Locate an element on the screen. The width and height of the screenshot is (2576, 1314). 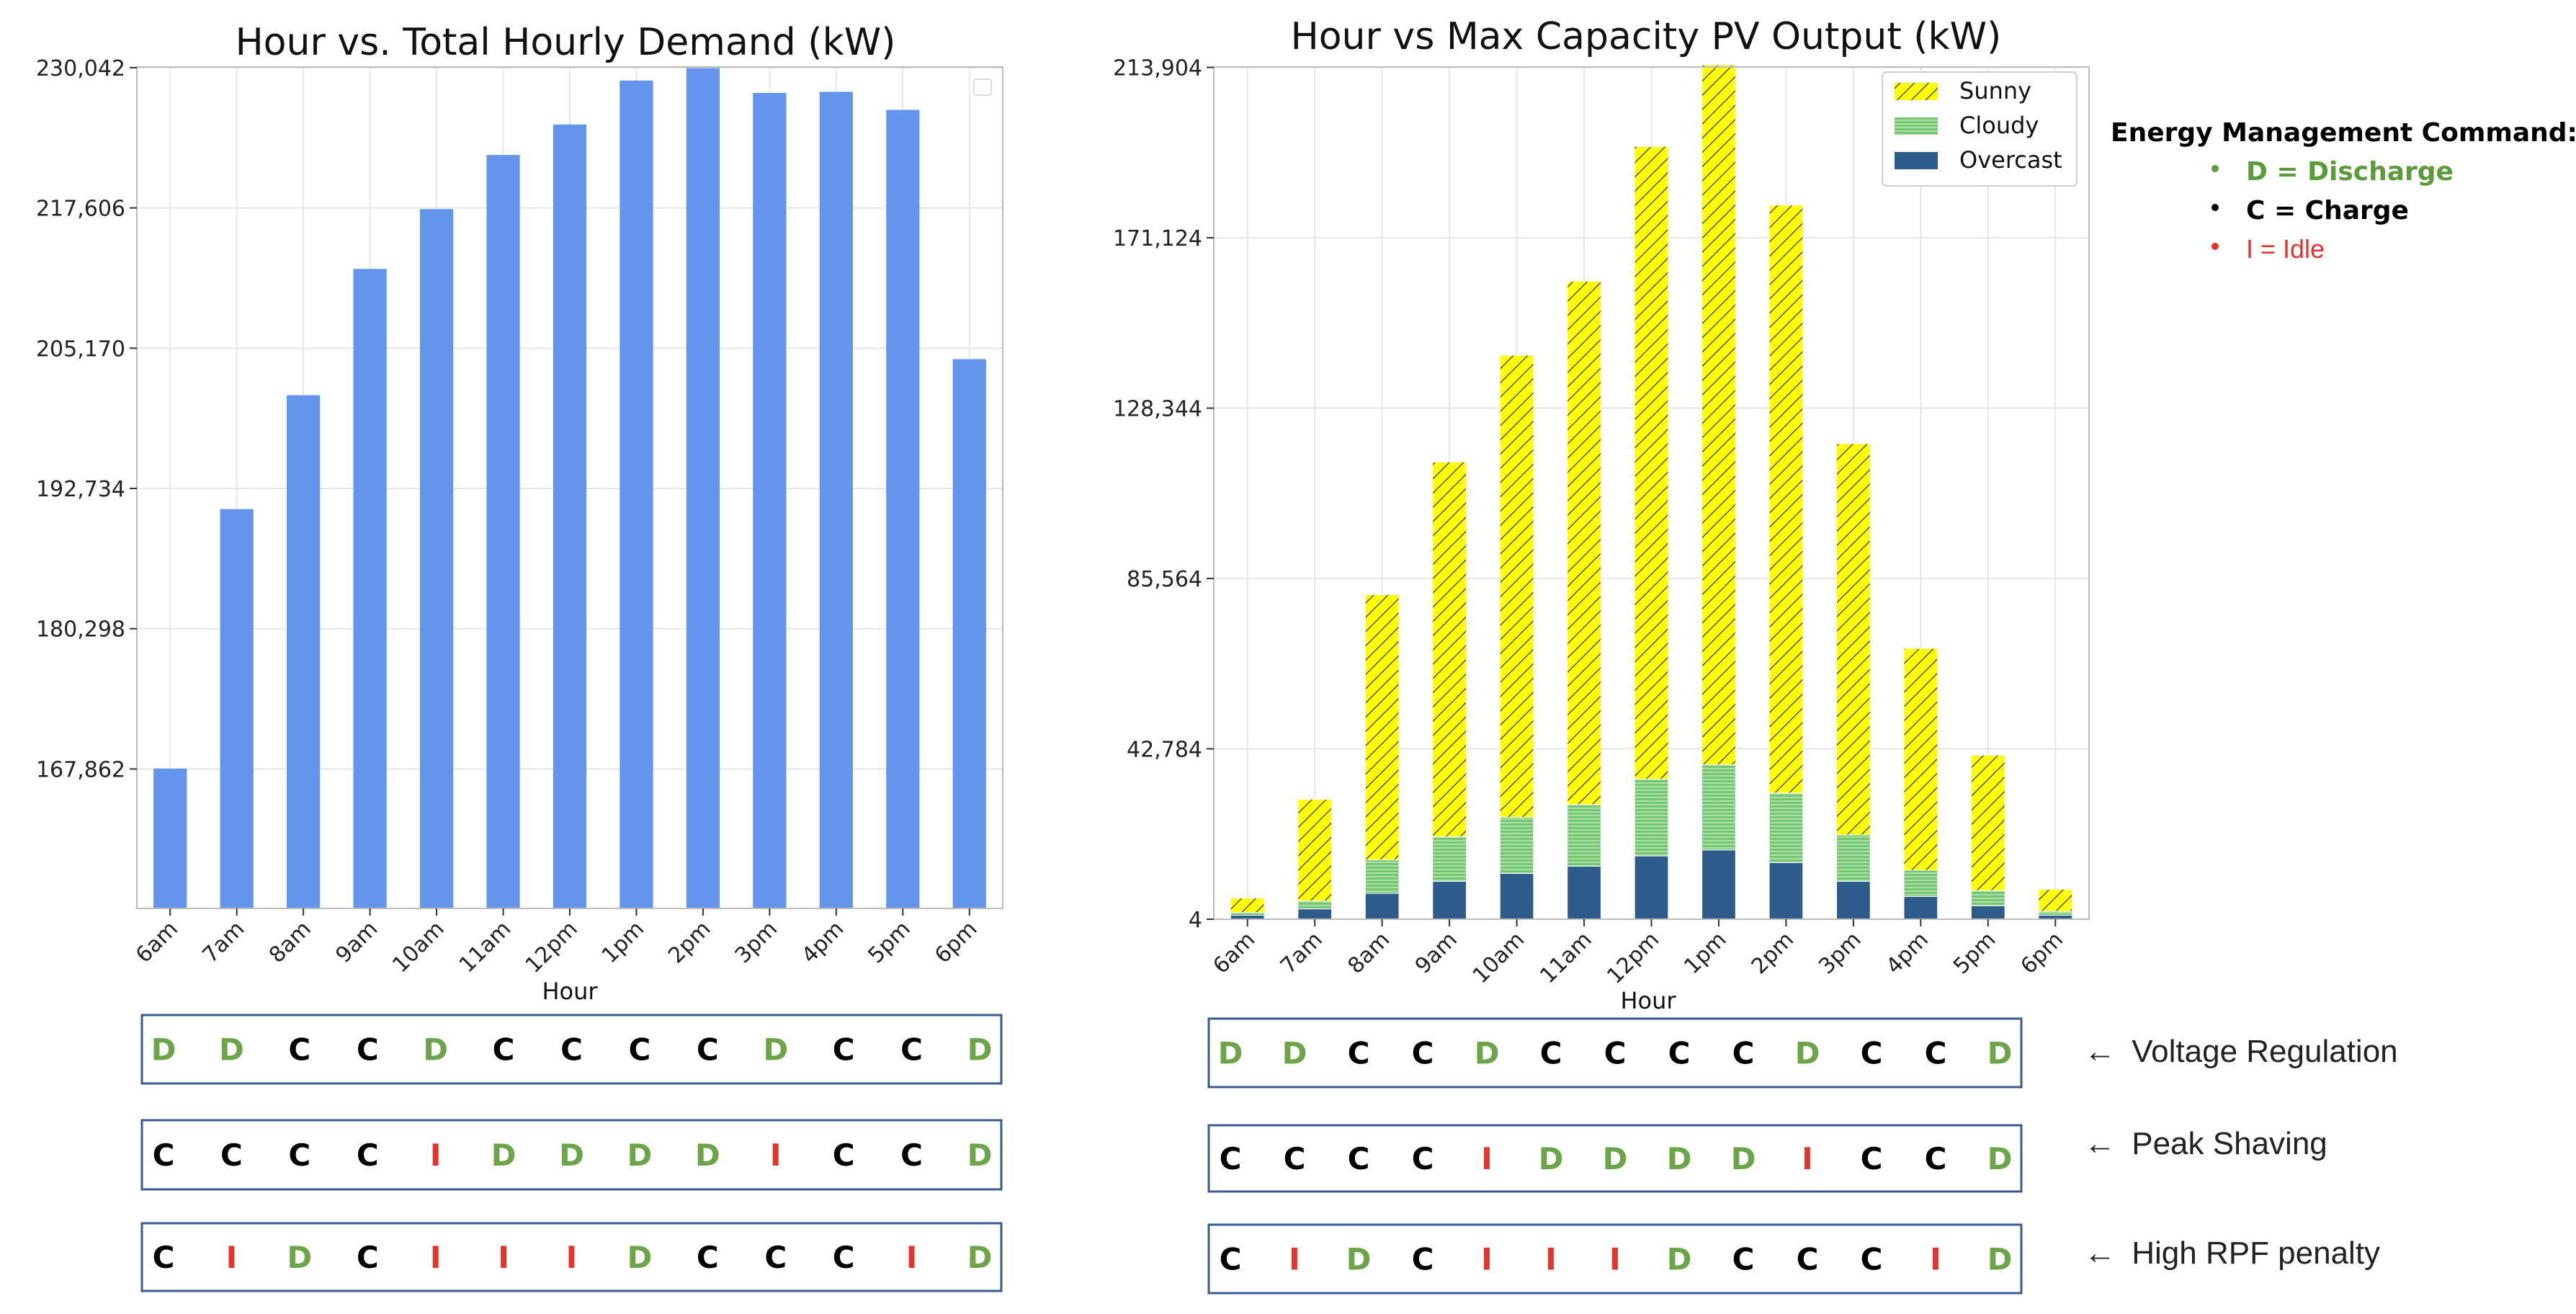
bar-overcast-12pm is located at coordinates (1651, 887).